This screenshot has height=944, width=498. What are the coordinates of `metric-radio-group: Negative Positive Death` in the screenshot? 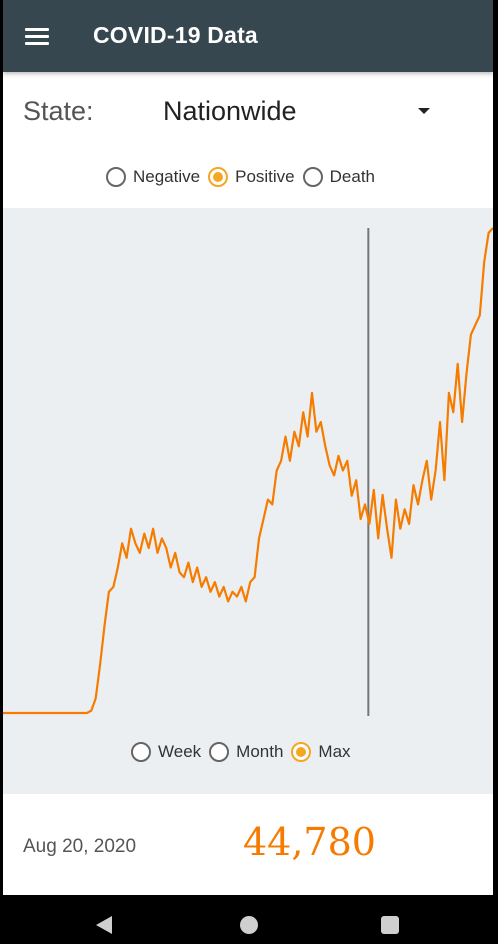 It's located at (244, 177).